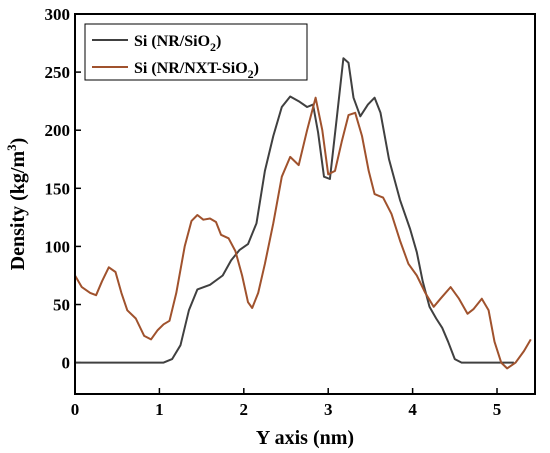  What do you see at coordinates (58, 72) in the screenshot?
I see `y-tick-label: 250` at bounding box center [58, 72].